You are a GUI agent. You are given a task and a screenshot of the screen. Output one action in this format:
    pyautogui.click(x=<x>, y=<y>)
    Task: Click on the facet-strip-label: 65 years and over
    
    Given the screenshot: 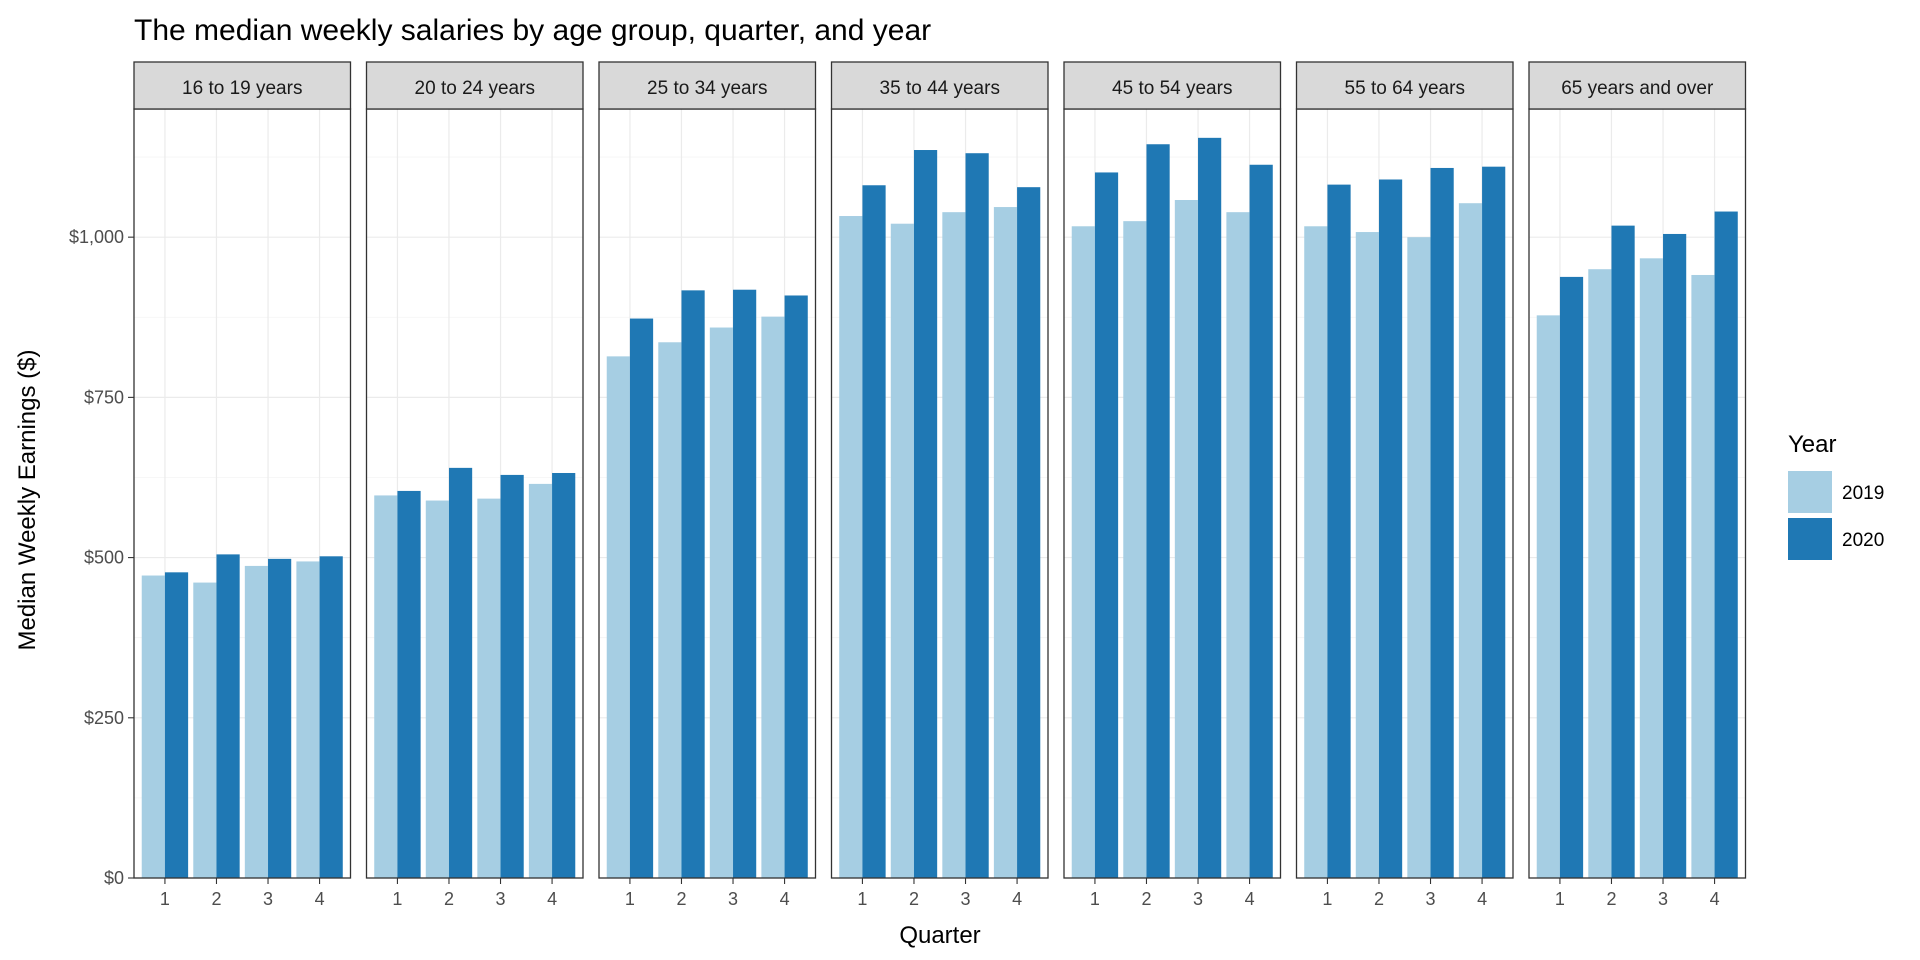 What is the action you would take?
    pyautogui.click(x=1637, y=88)
    